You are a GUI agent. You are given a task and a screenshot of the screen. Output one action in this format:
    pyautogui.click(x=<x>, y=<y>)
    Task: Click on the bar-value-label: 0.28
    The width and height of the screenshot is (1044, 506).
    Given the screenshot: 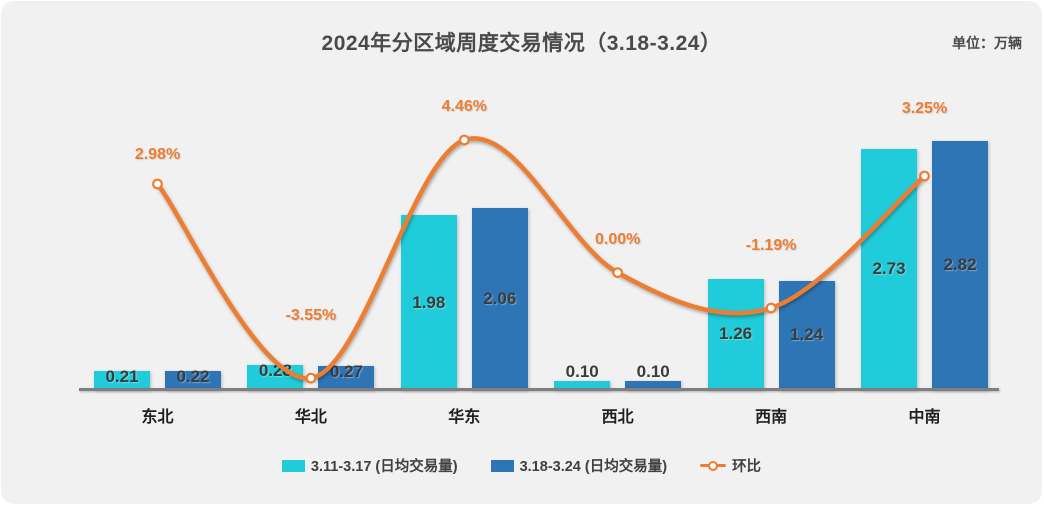 What is the action you would take?
    pyautogui.click(x=275, y=371)
    